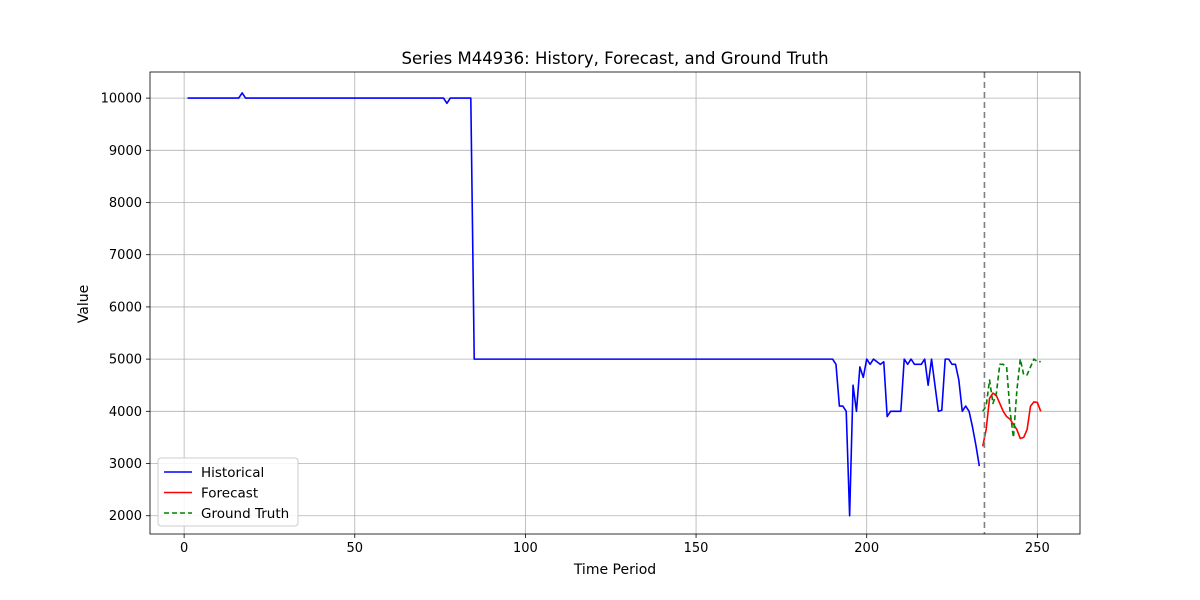 The height and width of the screenshot is (600, 1200). I want to click on x-tick-label: 150, so click(696, 548).